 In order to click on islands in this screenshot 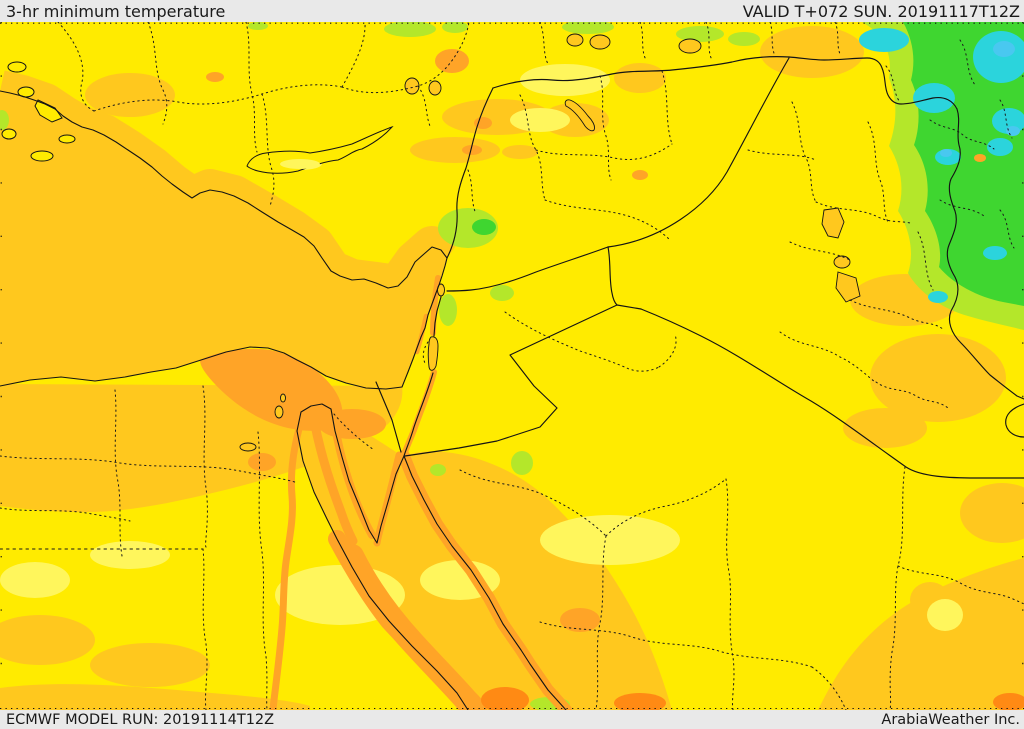, I will do `click(197, 117)`.